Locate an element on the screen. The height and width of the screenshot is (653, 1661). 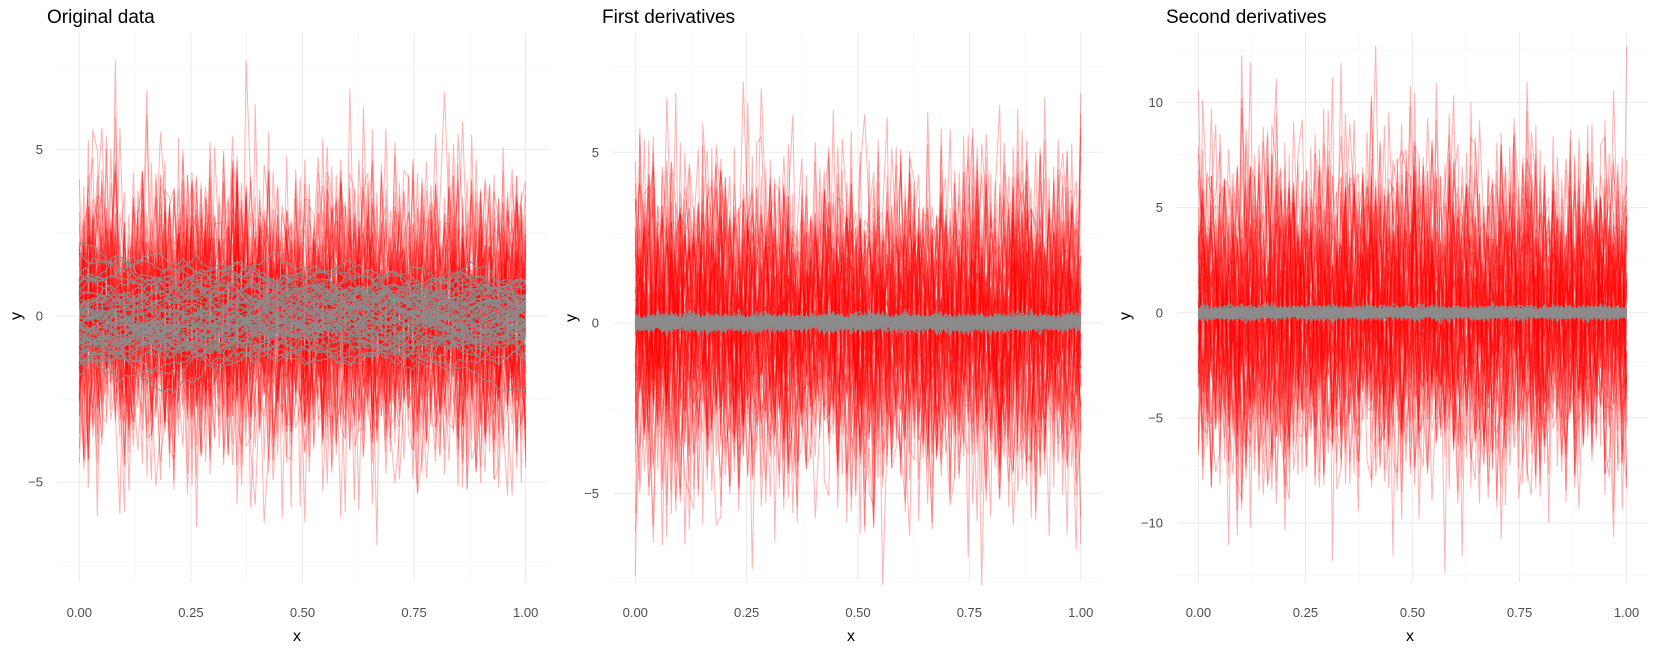
y-axis-label: y is located at coordinates (16, 316).